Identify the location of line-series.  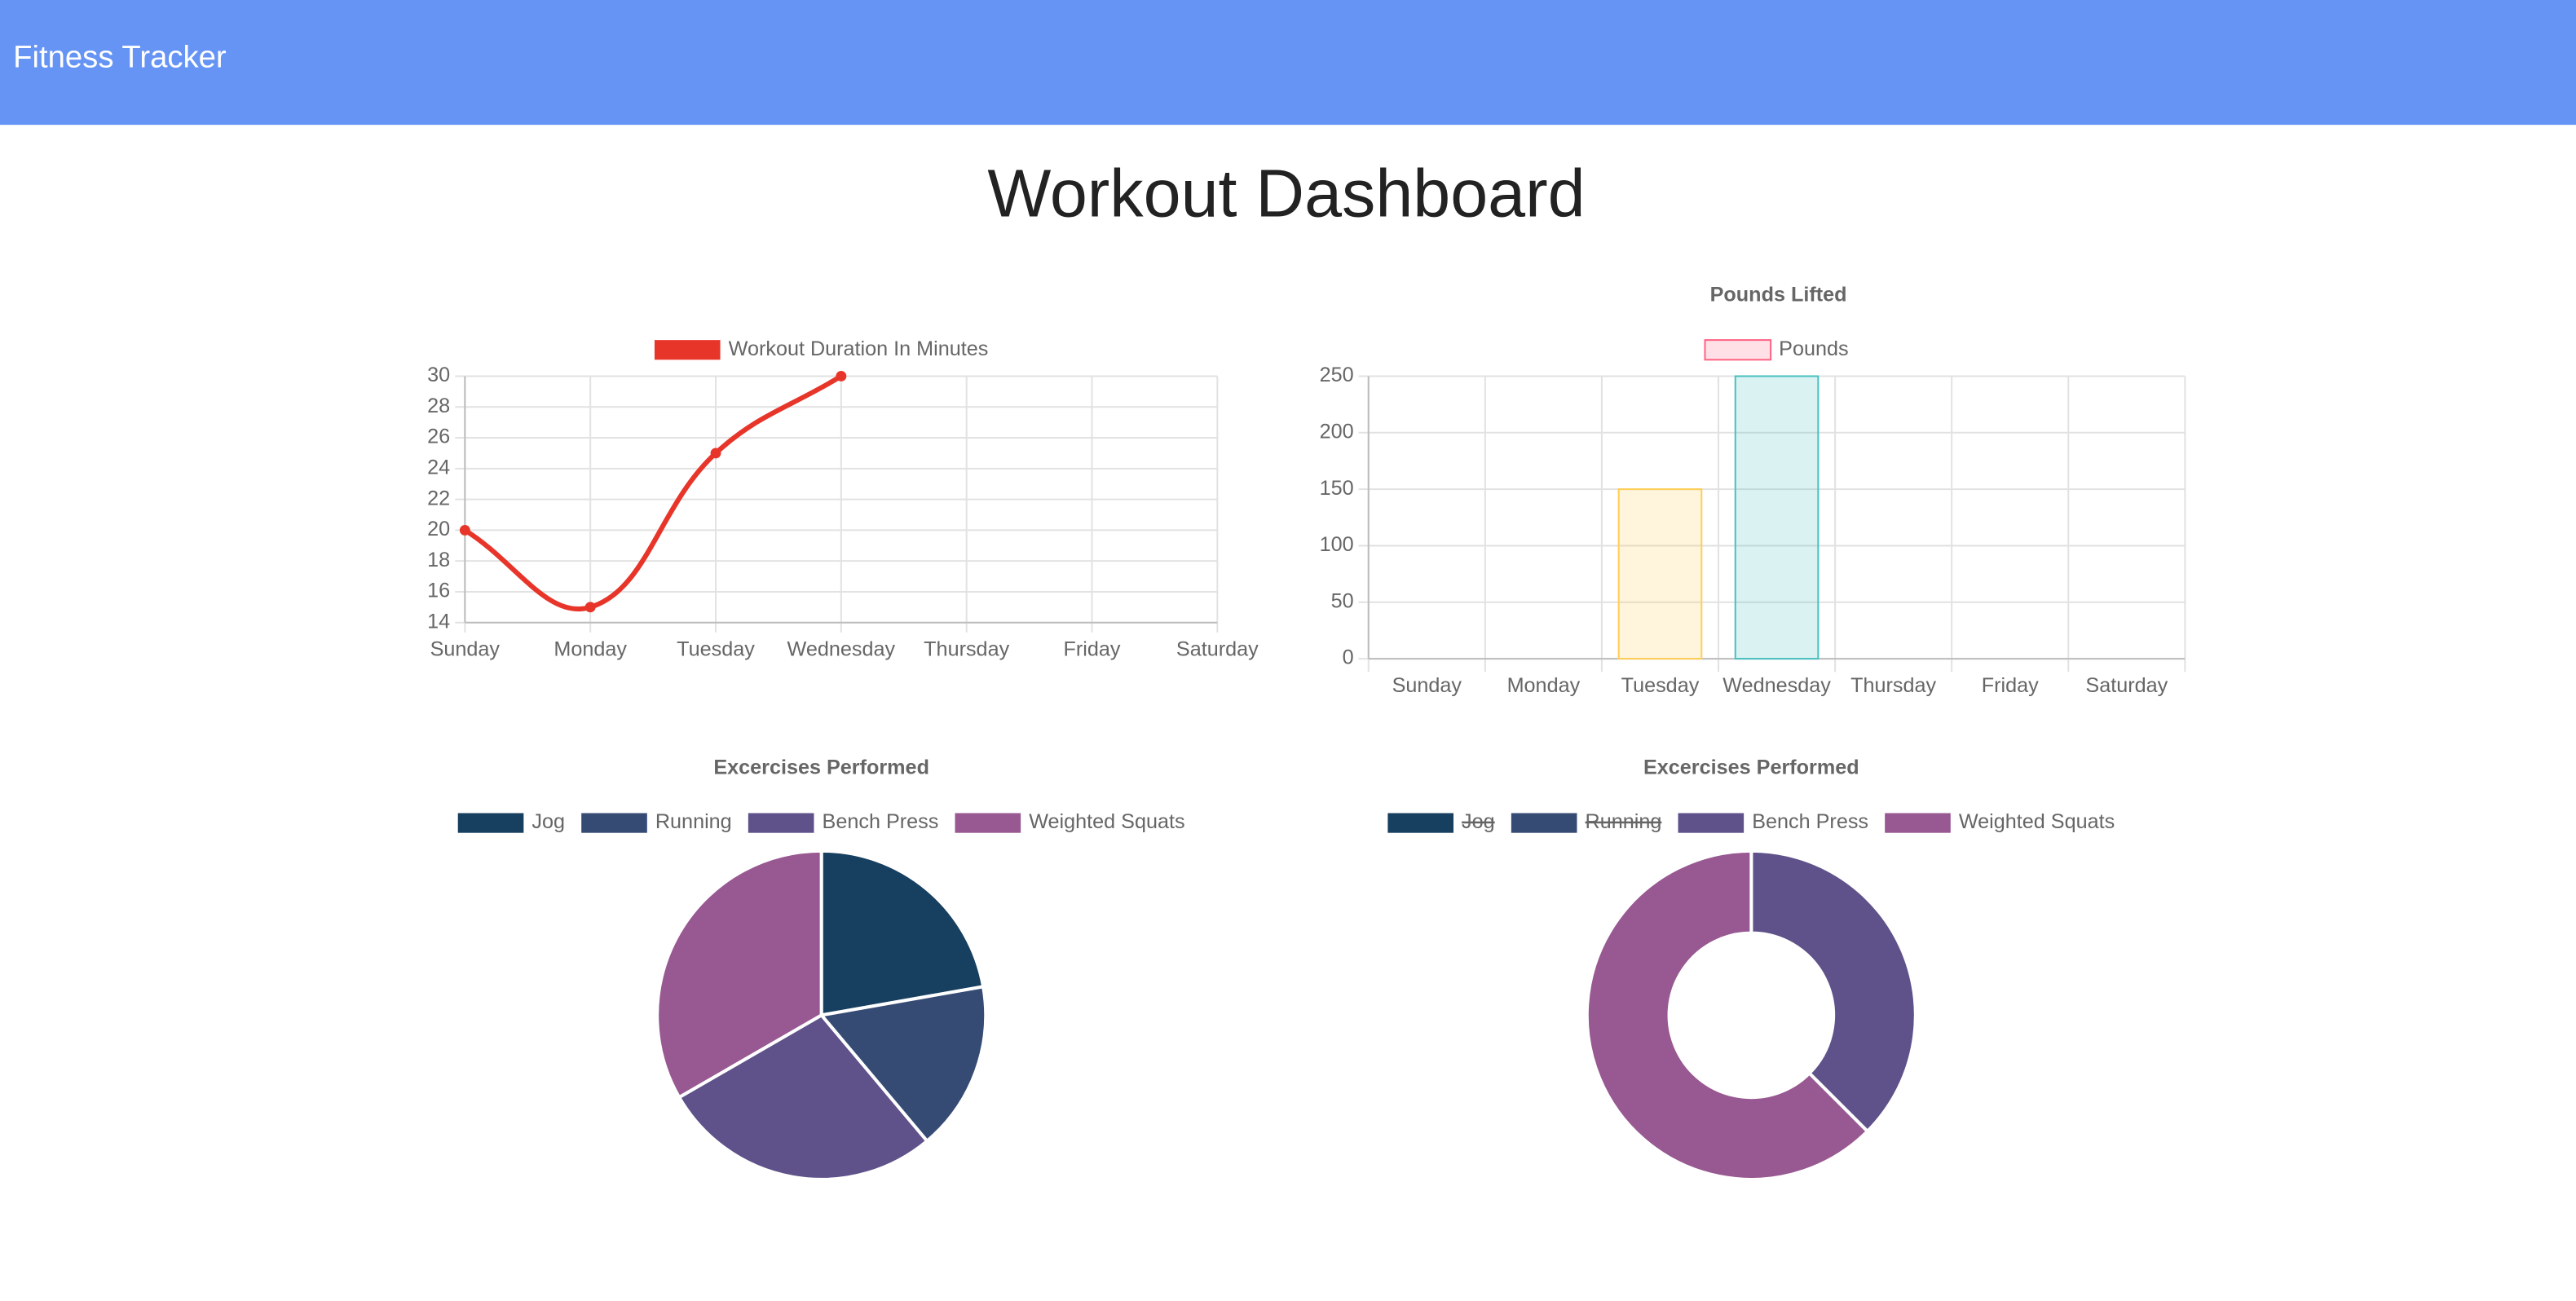
(653, 492).